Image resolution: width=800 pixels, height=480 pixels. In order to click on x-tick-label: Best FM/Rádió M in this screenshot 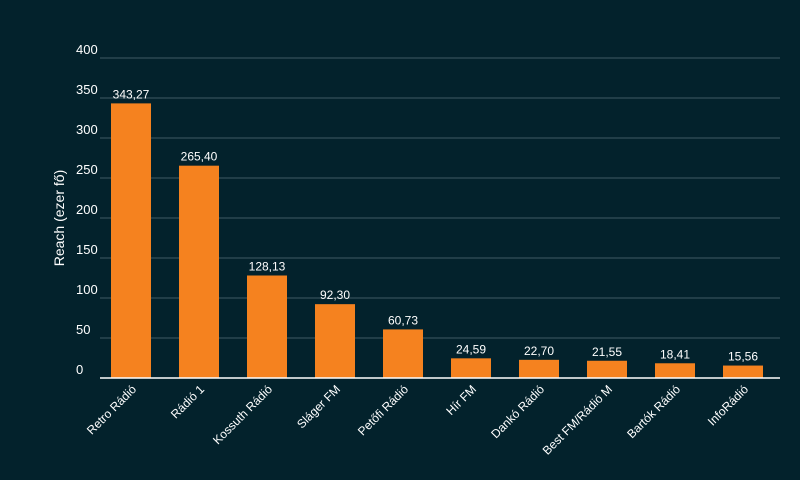, I will do `click(577, 419)`.